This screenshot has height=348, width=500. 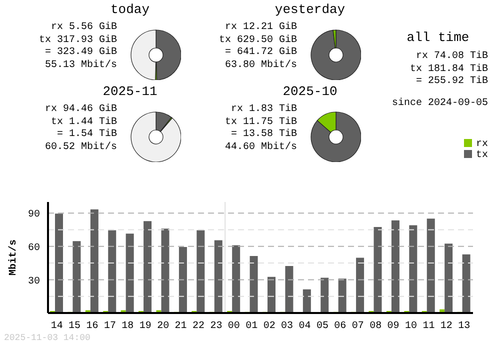 What do you see at coordinates (451, 82) in the screenshot?
I see `text: = 255.92 TiB` at bounding box center [451, 82].